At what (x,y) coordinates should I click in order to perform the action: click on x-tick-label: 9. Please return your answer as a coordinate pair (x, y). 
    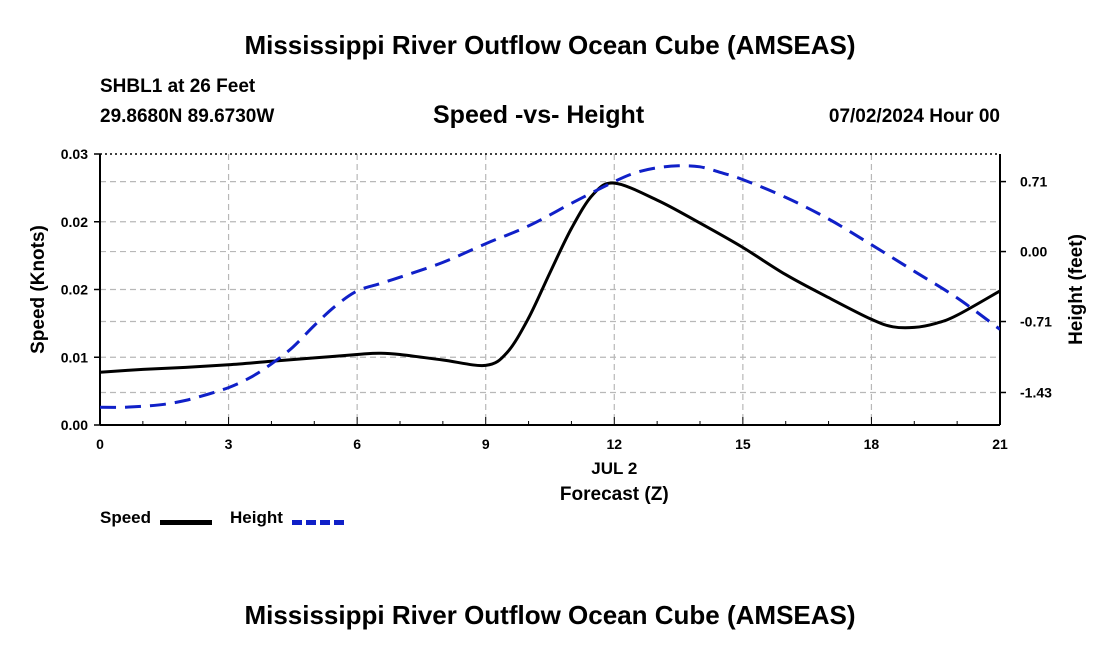
    Looking at the image, I should click on (486, 444).